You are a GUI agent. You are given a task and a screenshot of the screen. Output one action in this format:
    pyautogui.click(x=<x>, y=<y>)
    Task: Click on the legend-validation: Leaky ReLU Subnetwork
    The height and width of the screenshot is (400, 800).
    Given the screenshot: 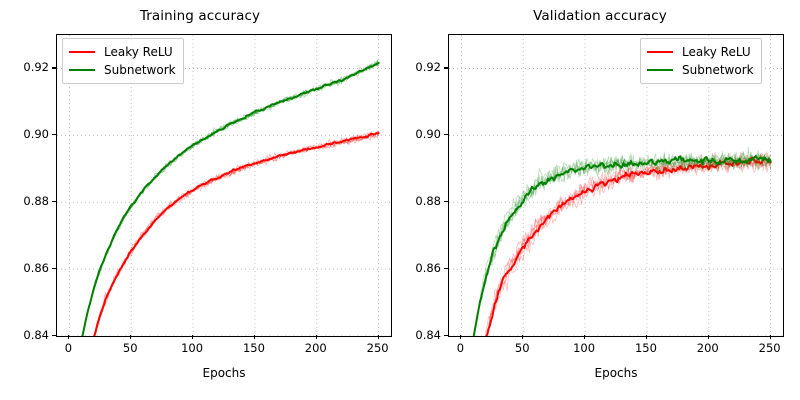 What is the action you would take?
    pyautogui.click(x=701, y=61)
    